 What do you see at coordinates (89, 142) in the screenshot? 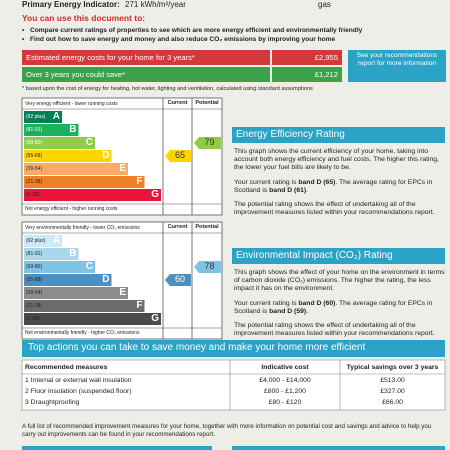
I see `band-letter: C` at bounding box center [89, 142].